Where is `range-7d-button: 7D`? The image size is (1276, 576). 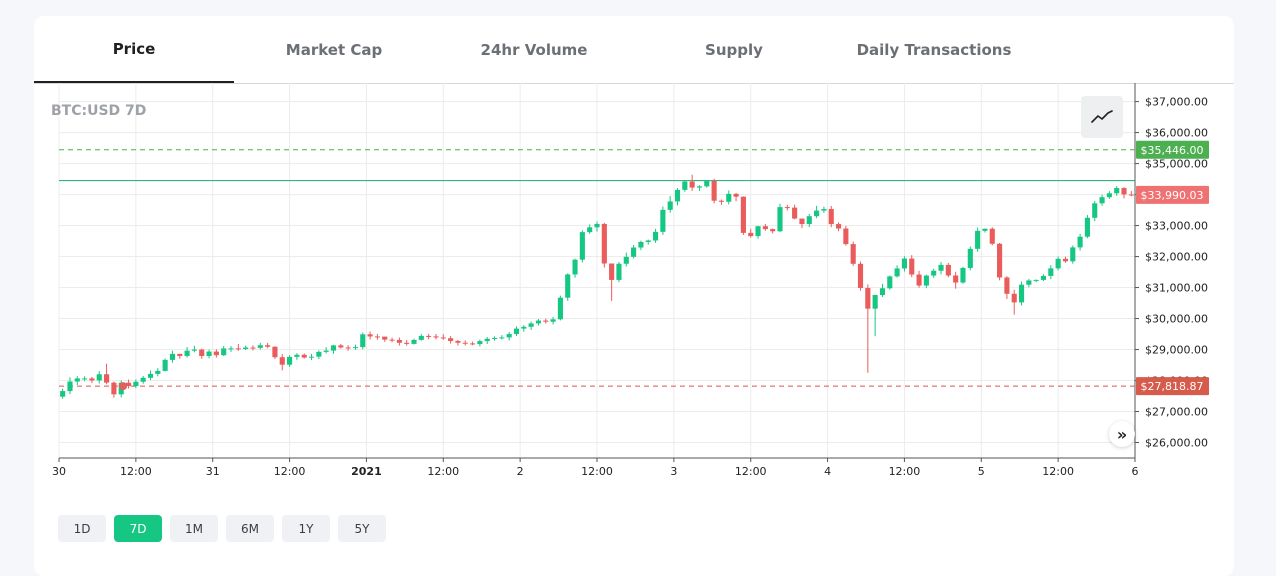 range-7d-button: 7D is located at coordinates (138, 528).